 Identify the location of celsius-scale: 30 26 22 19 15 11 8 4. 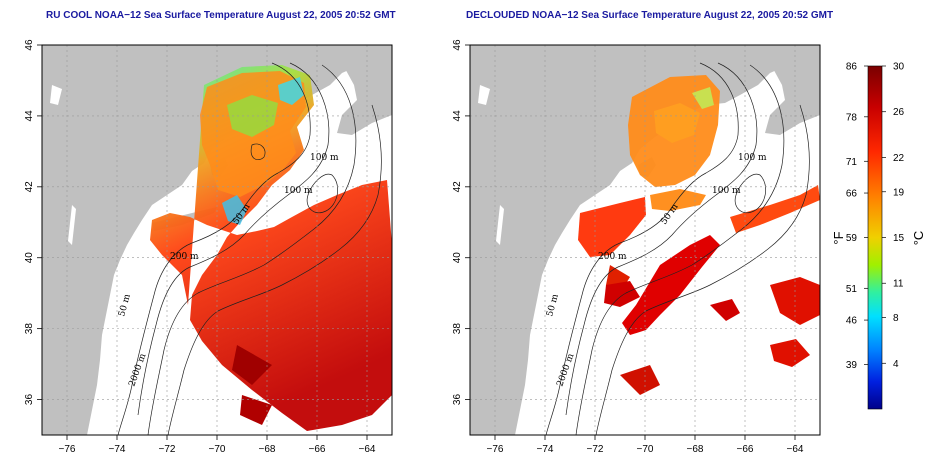
(893, 216).